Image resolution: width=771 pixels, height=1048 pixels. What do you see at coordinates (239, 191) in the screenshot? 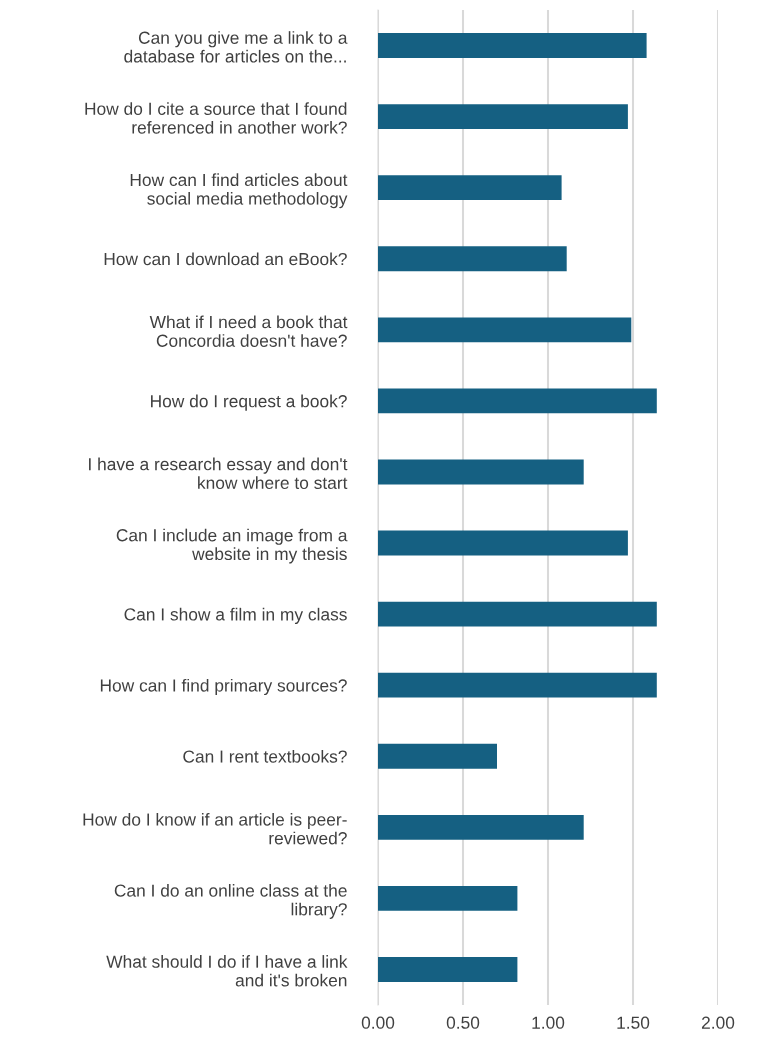
I see `y-tick-label: How can I find articles about social media methodology` at bounding box center [239, 191].